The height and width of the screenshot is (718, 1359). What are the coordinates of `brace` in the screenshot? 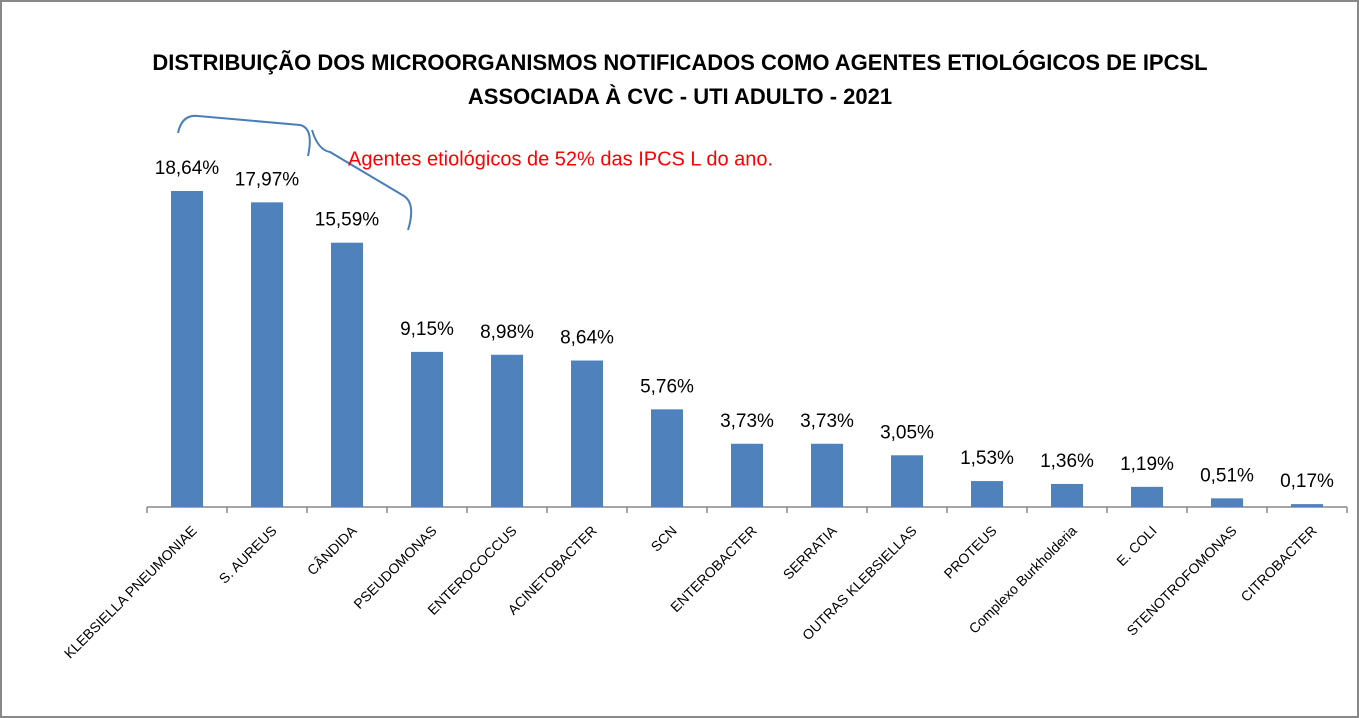 It's located at (295, 172).